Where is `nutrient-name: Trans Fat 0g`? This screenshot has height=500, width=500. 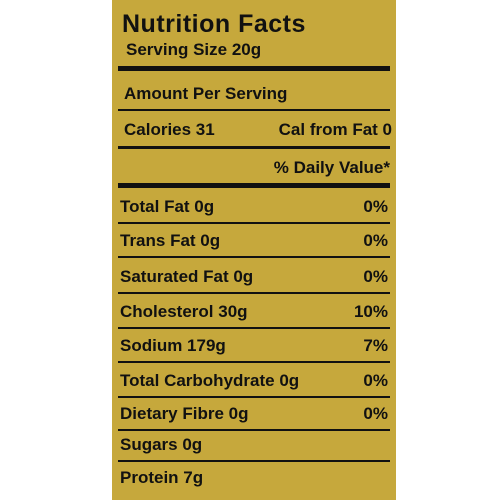 nutrient-name: Trans Fat 0g is located at coordinates (170, 240).